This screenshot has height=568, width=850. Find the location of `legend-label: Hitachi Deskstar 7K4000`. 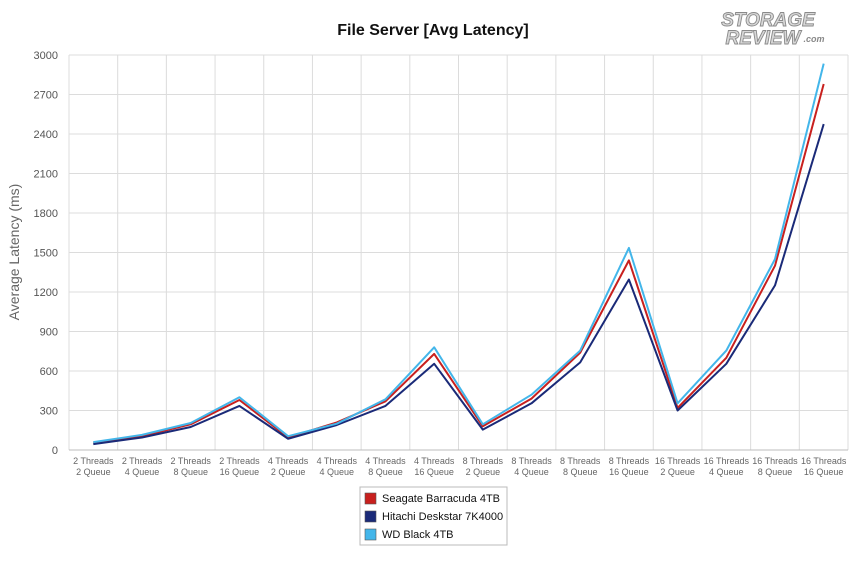

legend-label: Hitachi Deskstar 7K4000 is located at coordinates (442, 517).